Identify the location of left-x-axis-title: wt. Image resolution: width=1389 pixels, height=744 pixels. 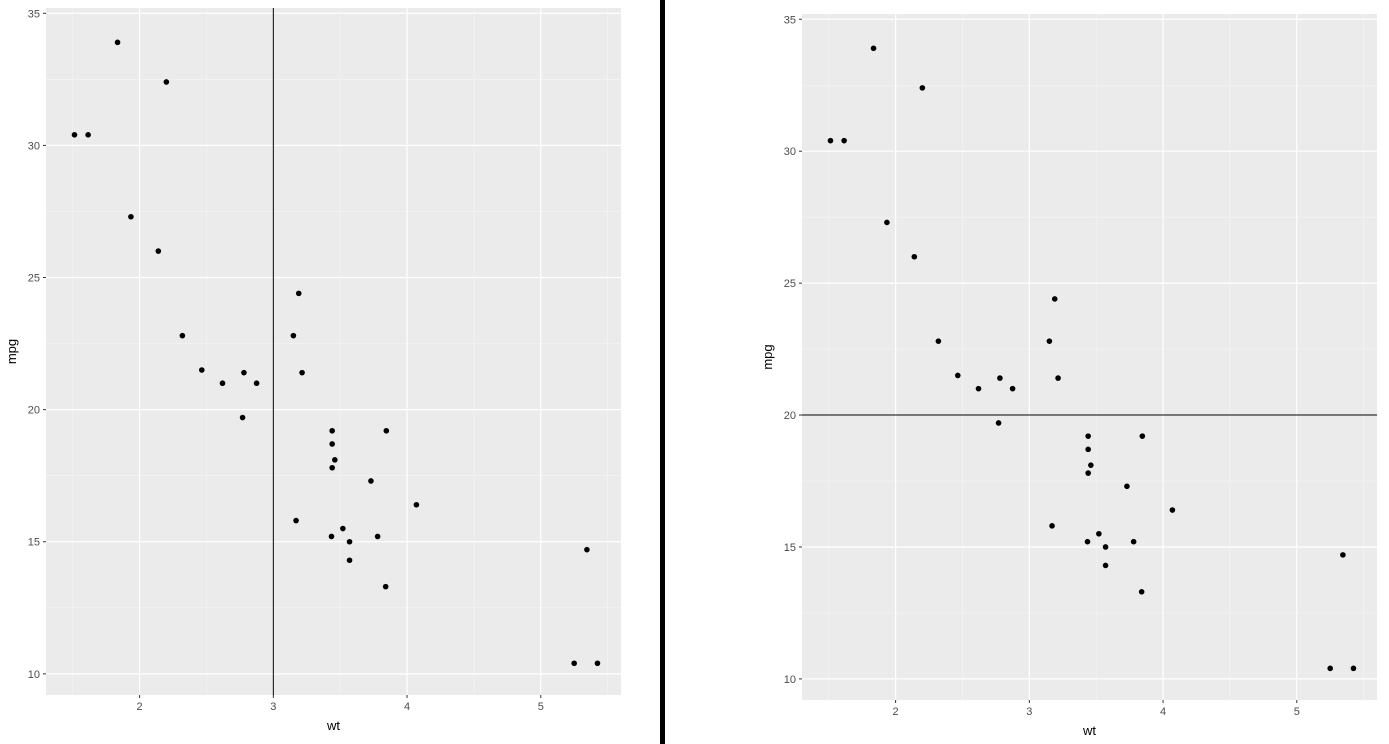
(333, 725).